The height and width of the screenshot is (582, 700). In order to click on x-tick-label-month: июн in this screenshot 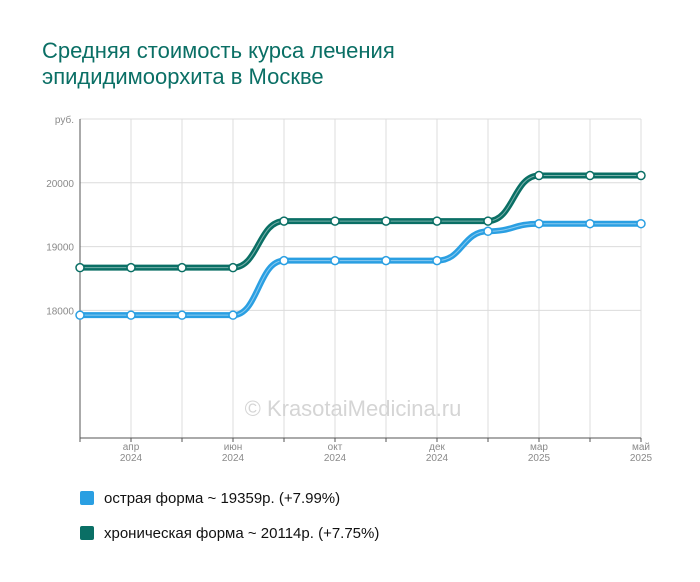, I will do `click(233, 447)`.